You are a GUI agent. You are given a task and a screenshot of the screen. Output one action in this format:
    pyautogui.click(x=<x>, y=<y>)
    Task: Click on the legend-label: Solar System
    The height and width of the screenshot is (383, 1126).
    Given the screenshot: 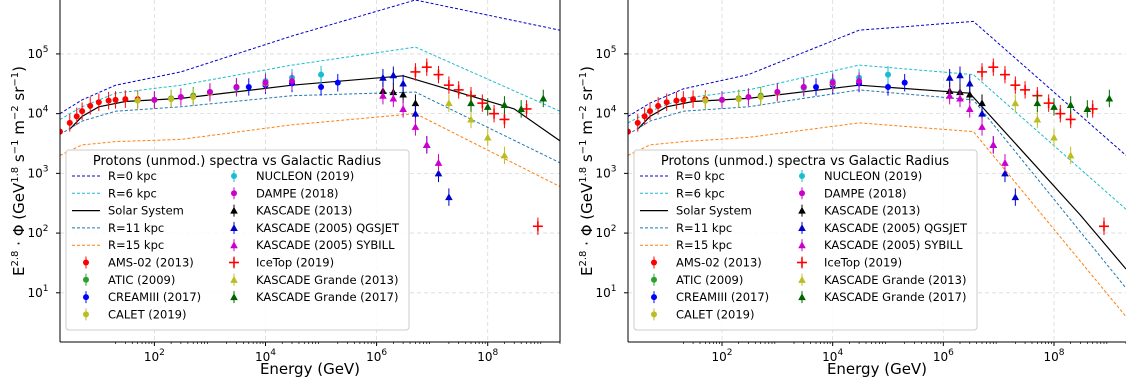 What is the action you would take?
    pyautogui.click(x=714, y=211)
    